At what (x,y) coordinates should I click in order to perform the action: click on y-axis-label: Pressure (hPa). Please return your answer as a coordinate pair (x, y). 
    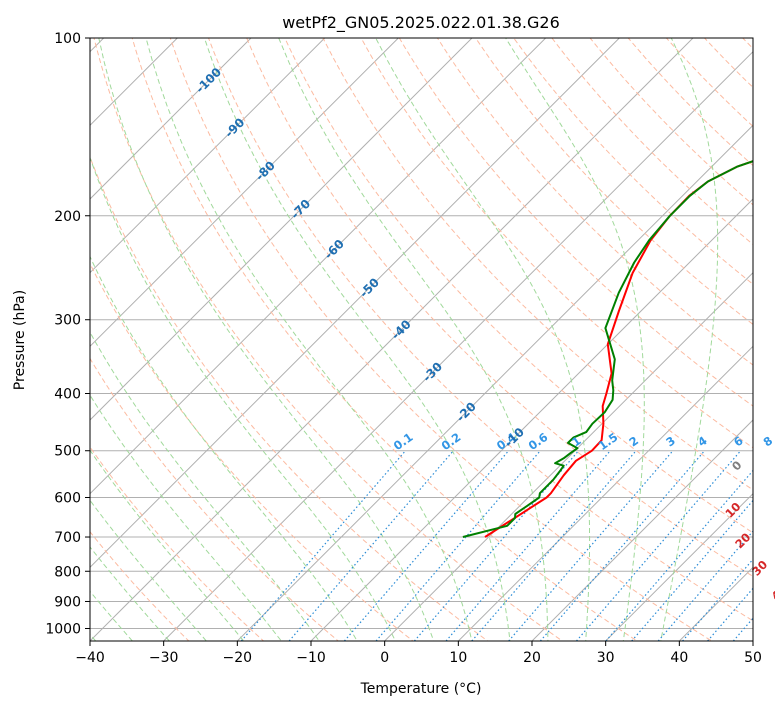
    Looking at the image, I should click on (20, 340).